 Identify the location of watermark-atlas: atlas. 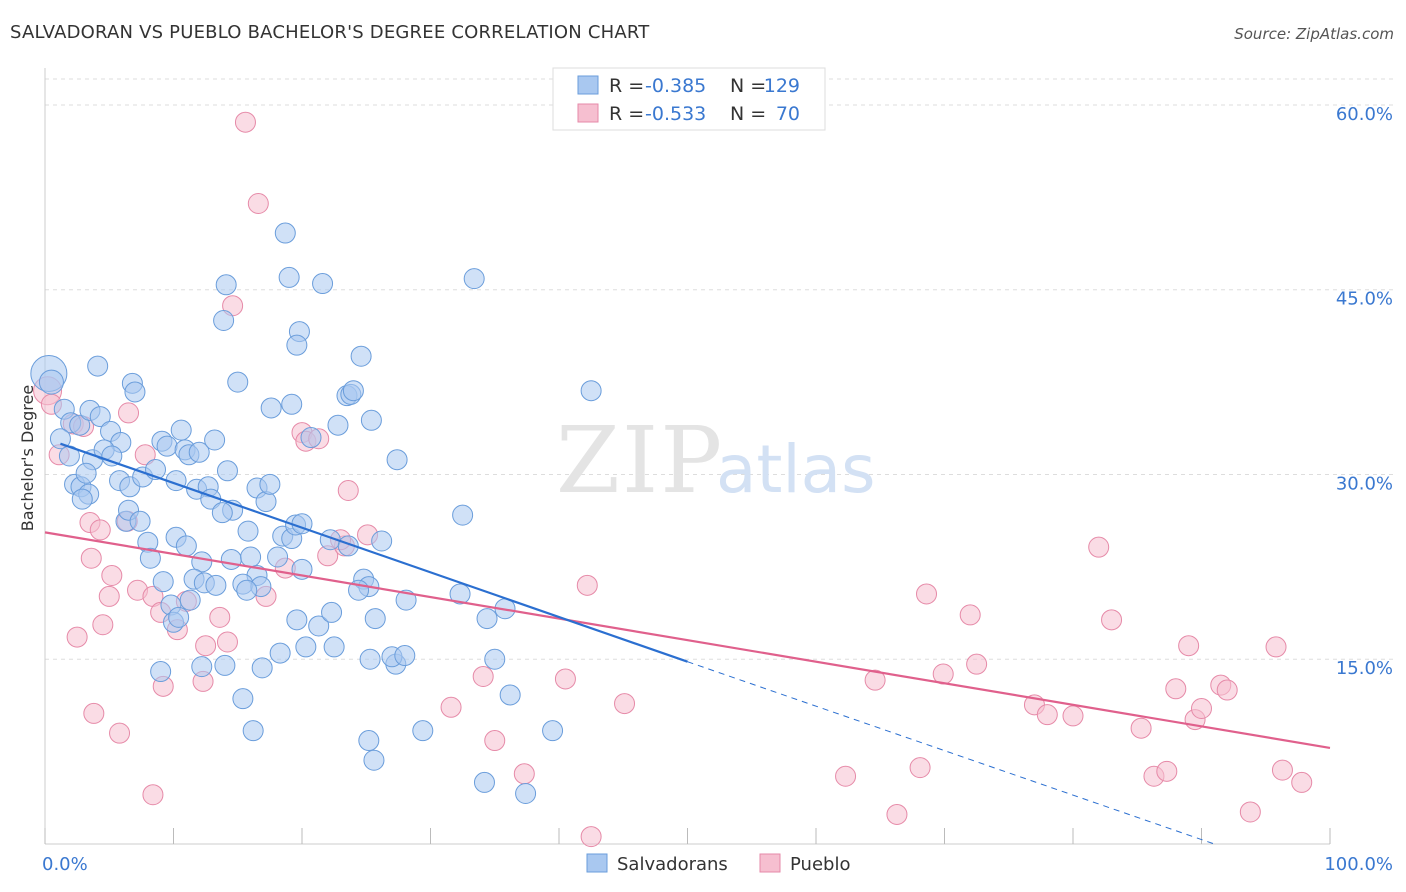
(796, 469).